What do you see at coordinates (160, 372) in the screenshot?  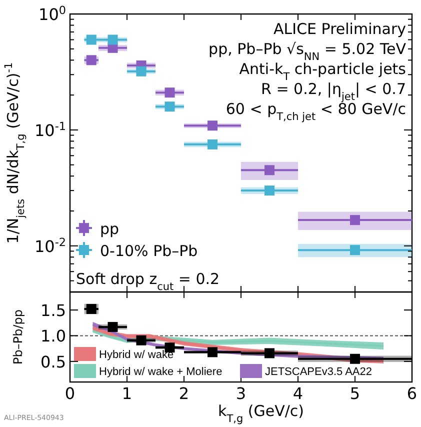 I see `legend-label: Hybrid w/ wake + Moliere` at bounding box center [160, 372].